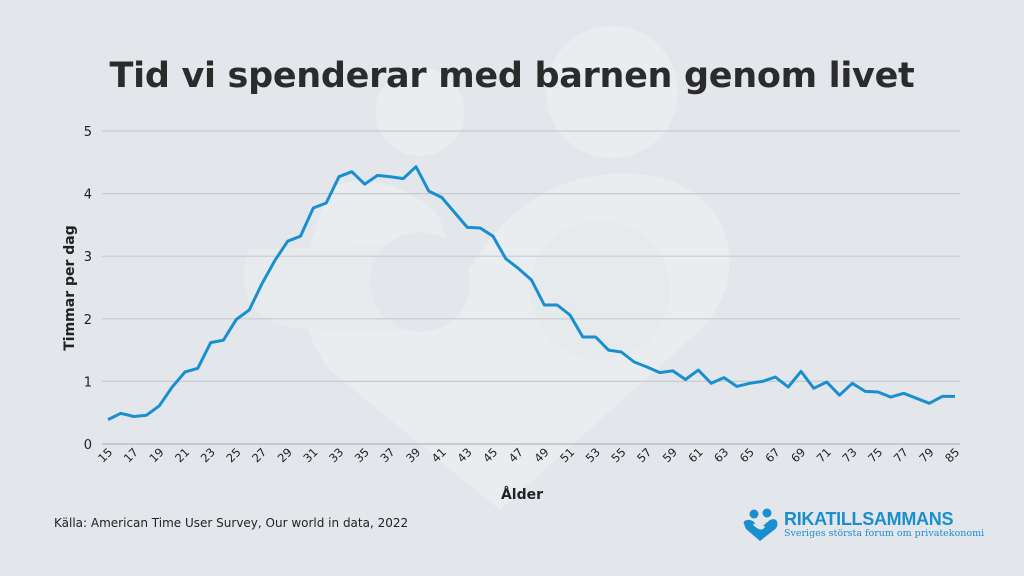 This screenshot has width=1024, height=576. I want to click on x-tick-label: 55, so click(618, 455).